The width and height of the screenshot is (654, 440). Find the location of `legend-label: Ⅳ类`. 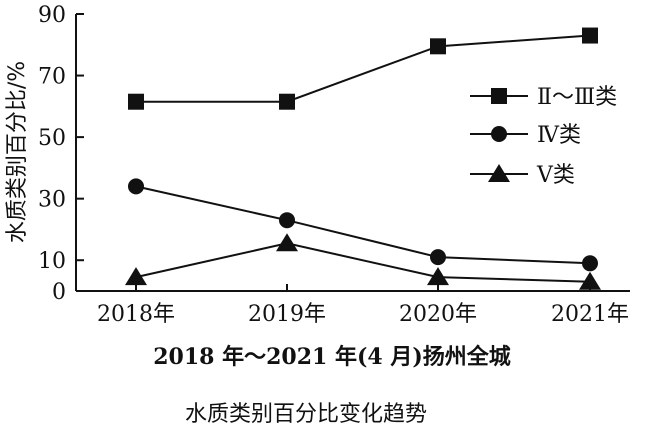

legend-label: Ⅳ类 is located at coordinates (559, 135).